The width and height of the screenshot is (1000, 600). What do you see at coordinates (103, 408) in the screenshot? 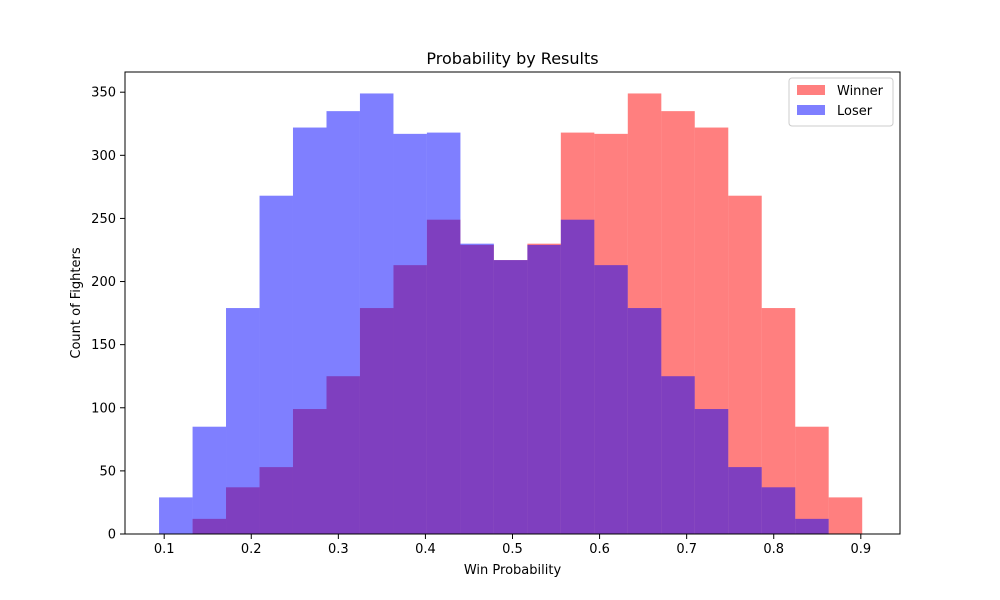
I see `y-tick-label: 100` at bounding box center [103, 408].